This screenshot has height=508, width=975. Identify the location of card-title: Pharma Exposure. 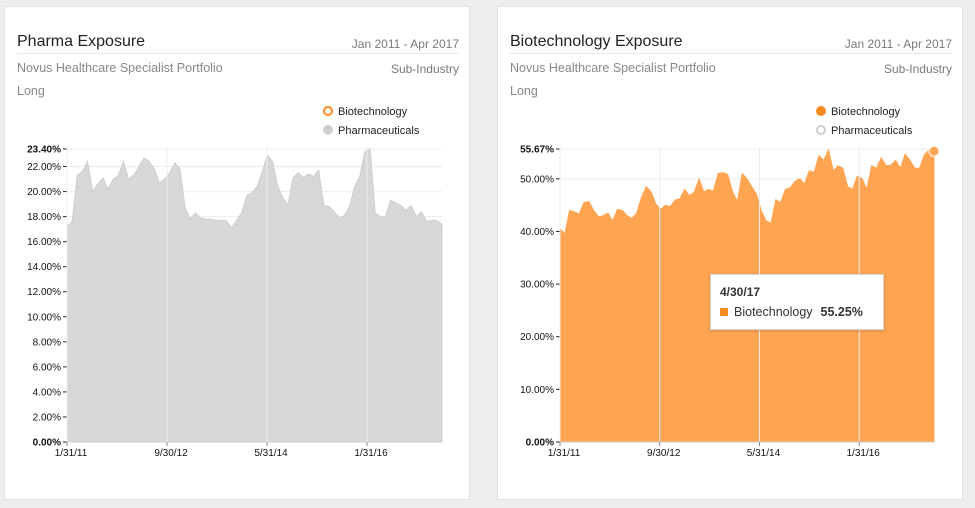
(81, 41).